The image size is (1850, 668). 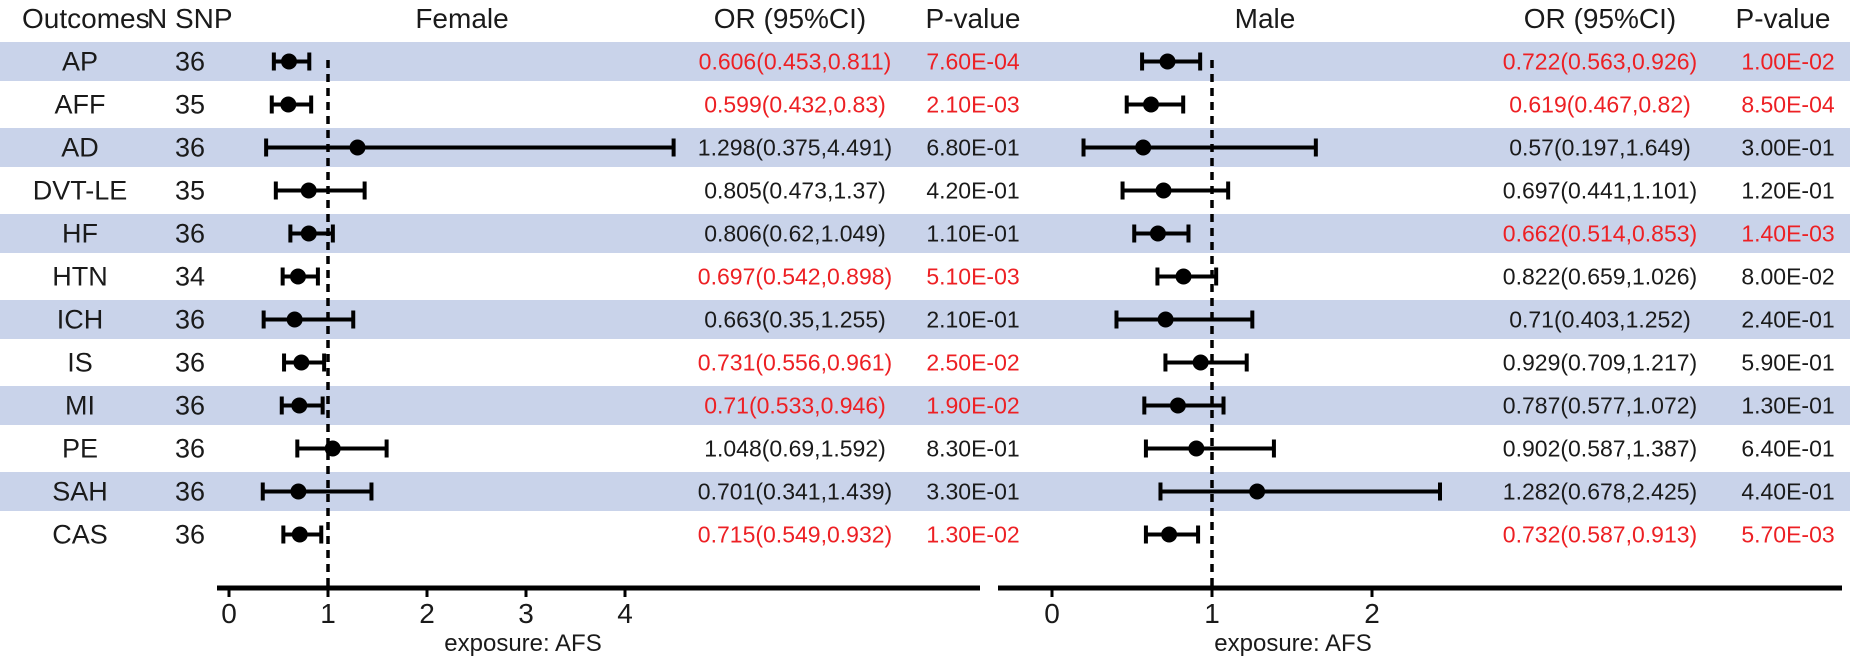 What do you see at coordinates (973, 405) in the screenshot?
I see `p-value: 1.90E-02` at bounding box center [973, 405].